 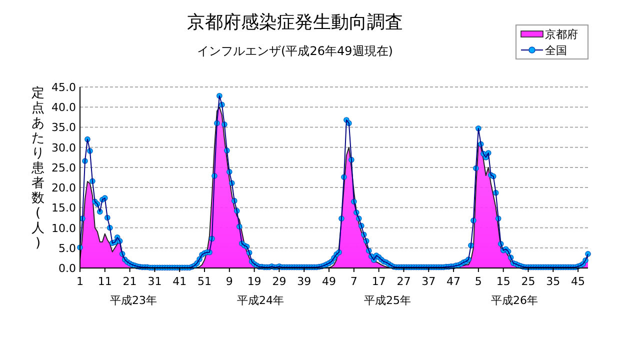 What do you see at coordinates (478, 281) in the screenshot?
I see `x-tick-label: 5` at bounding box center [478, 281].